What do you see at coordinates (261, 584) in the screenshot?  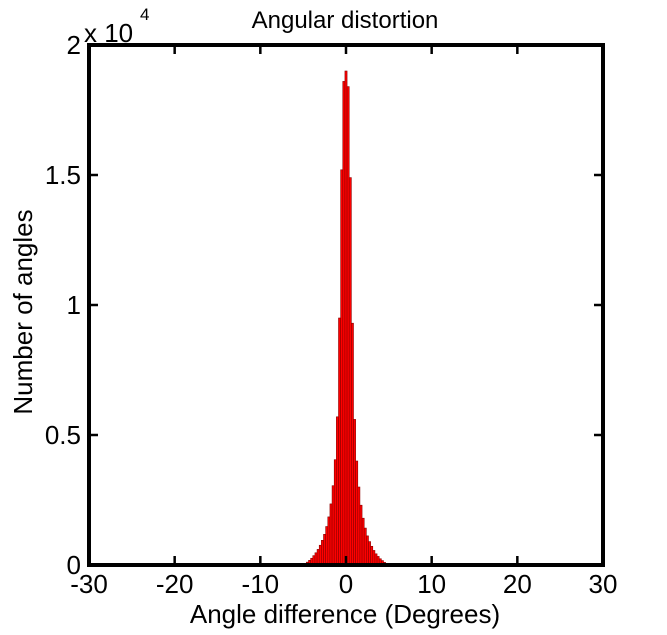 I see `x-tick-label: -10` at bounding box center [261, 584].